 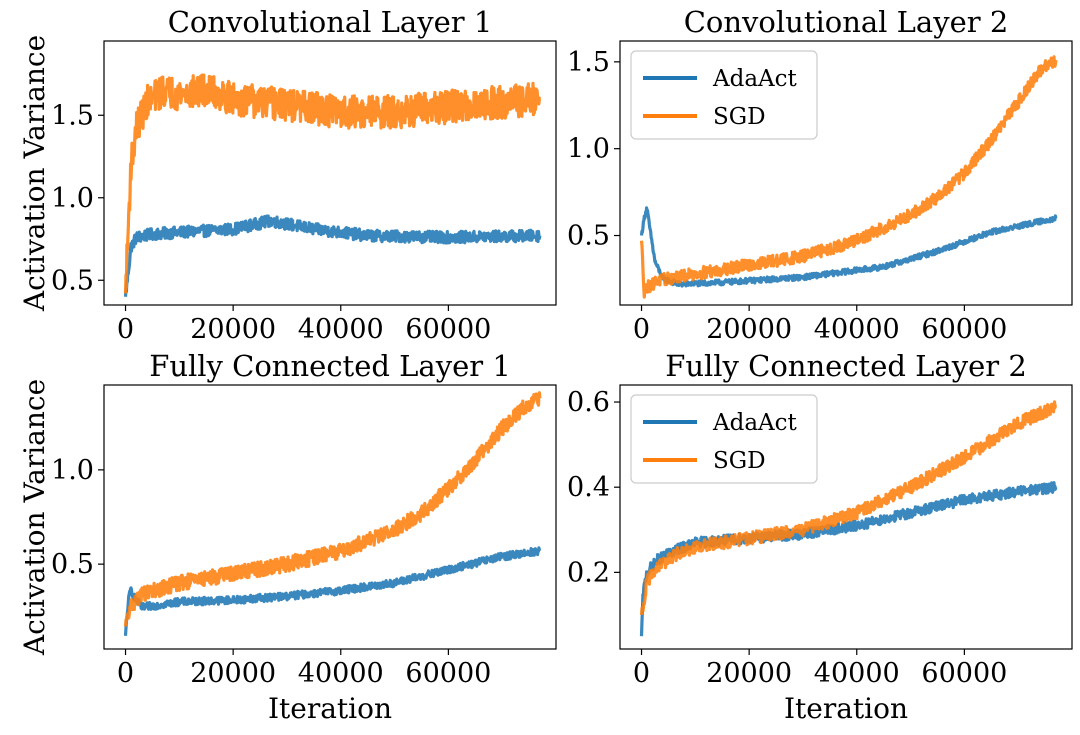 I want to click on chart-title-conv-layer-1: Convolutional Layer 1, so click(x=330, y=22).